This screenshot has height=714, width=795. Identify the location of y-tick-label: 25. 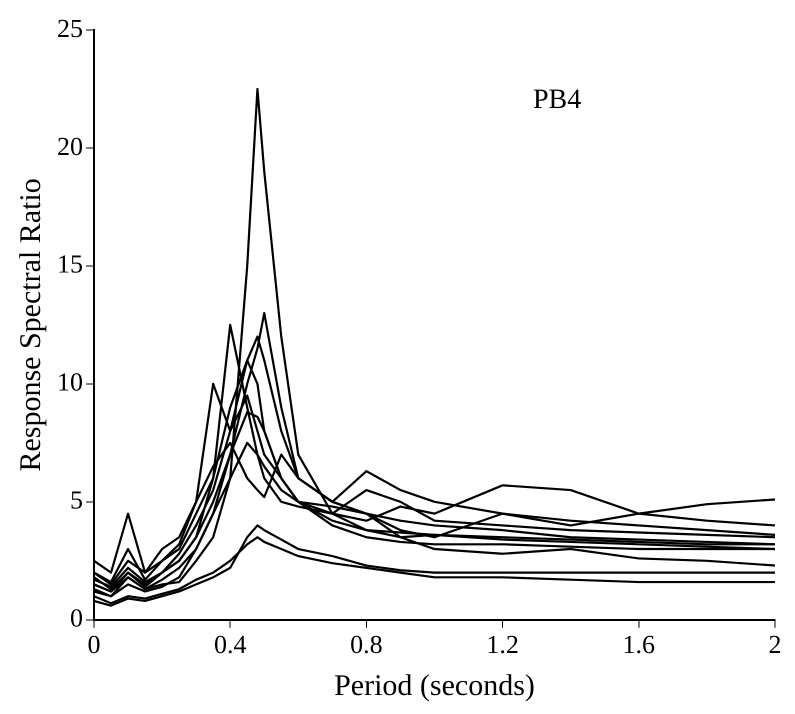
(70, 28).